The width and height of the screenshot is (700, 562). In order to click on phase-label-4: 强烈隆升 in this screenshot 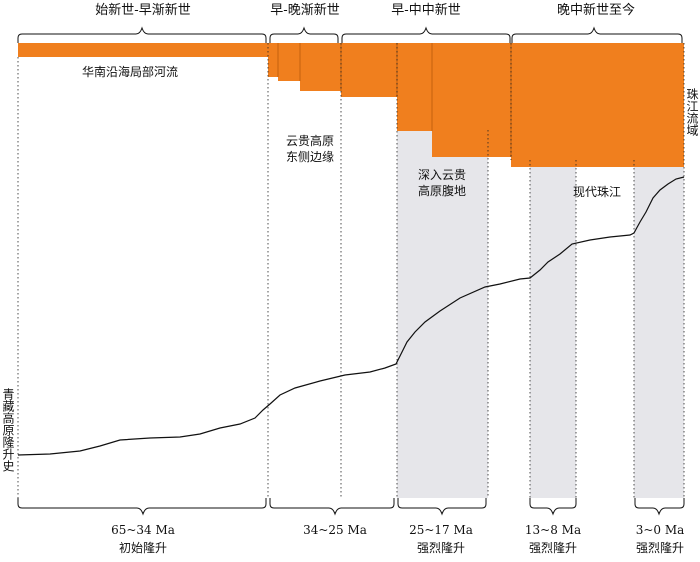, I will do `click(553, 547)`.